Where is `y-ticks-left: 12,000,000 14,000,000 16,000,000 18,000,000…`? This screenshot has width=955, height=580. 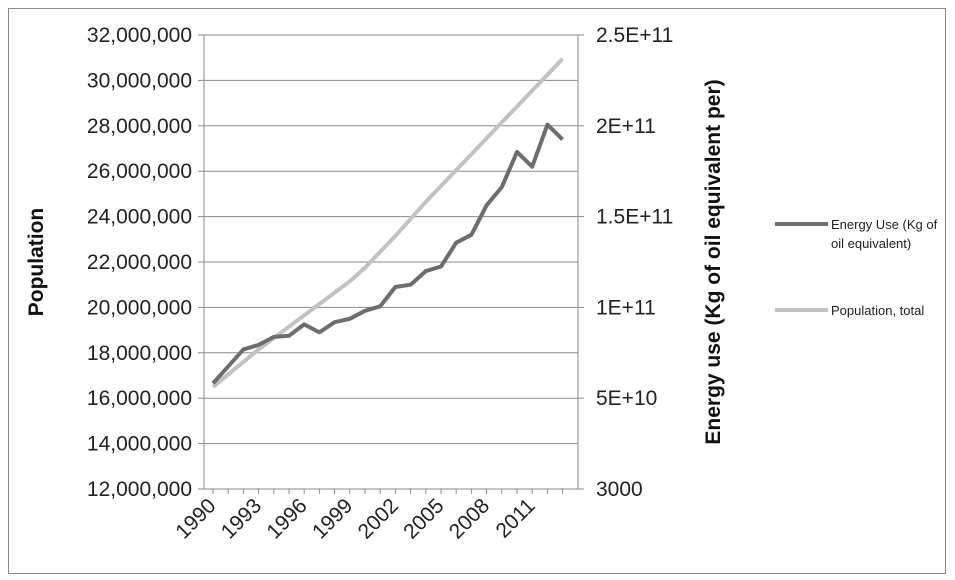
y-ticks-left: 12,000,000 14,000,000 16,000,000 18,000,000… is located at coordinates (145, 262).